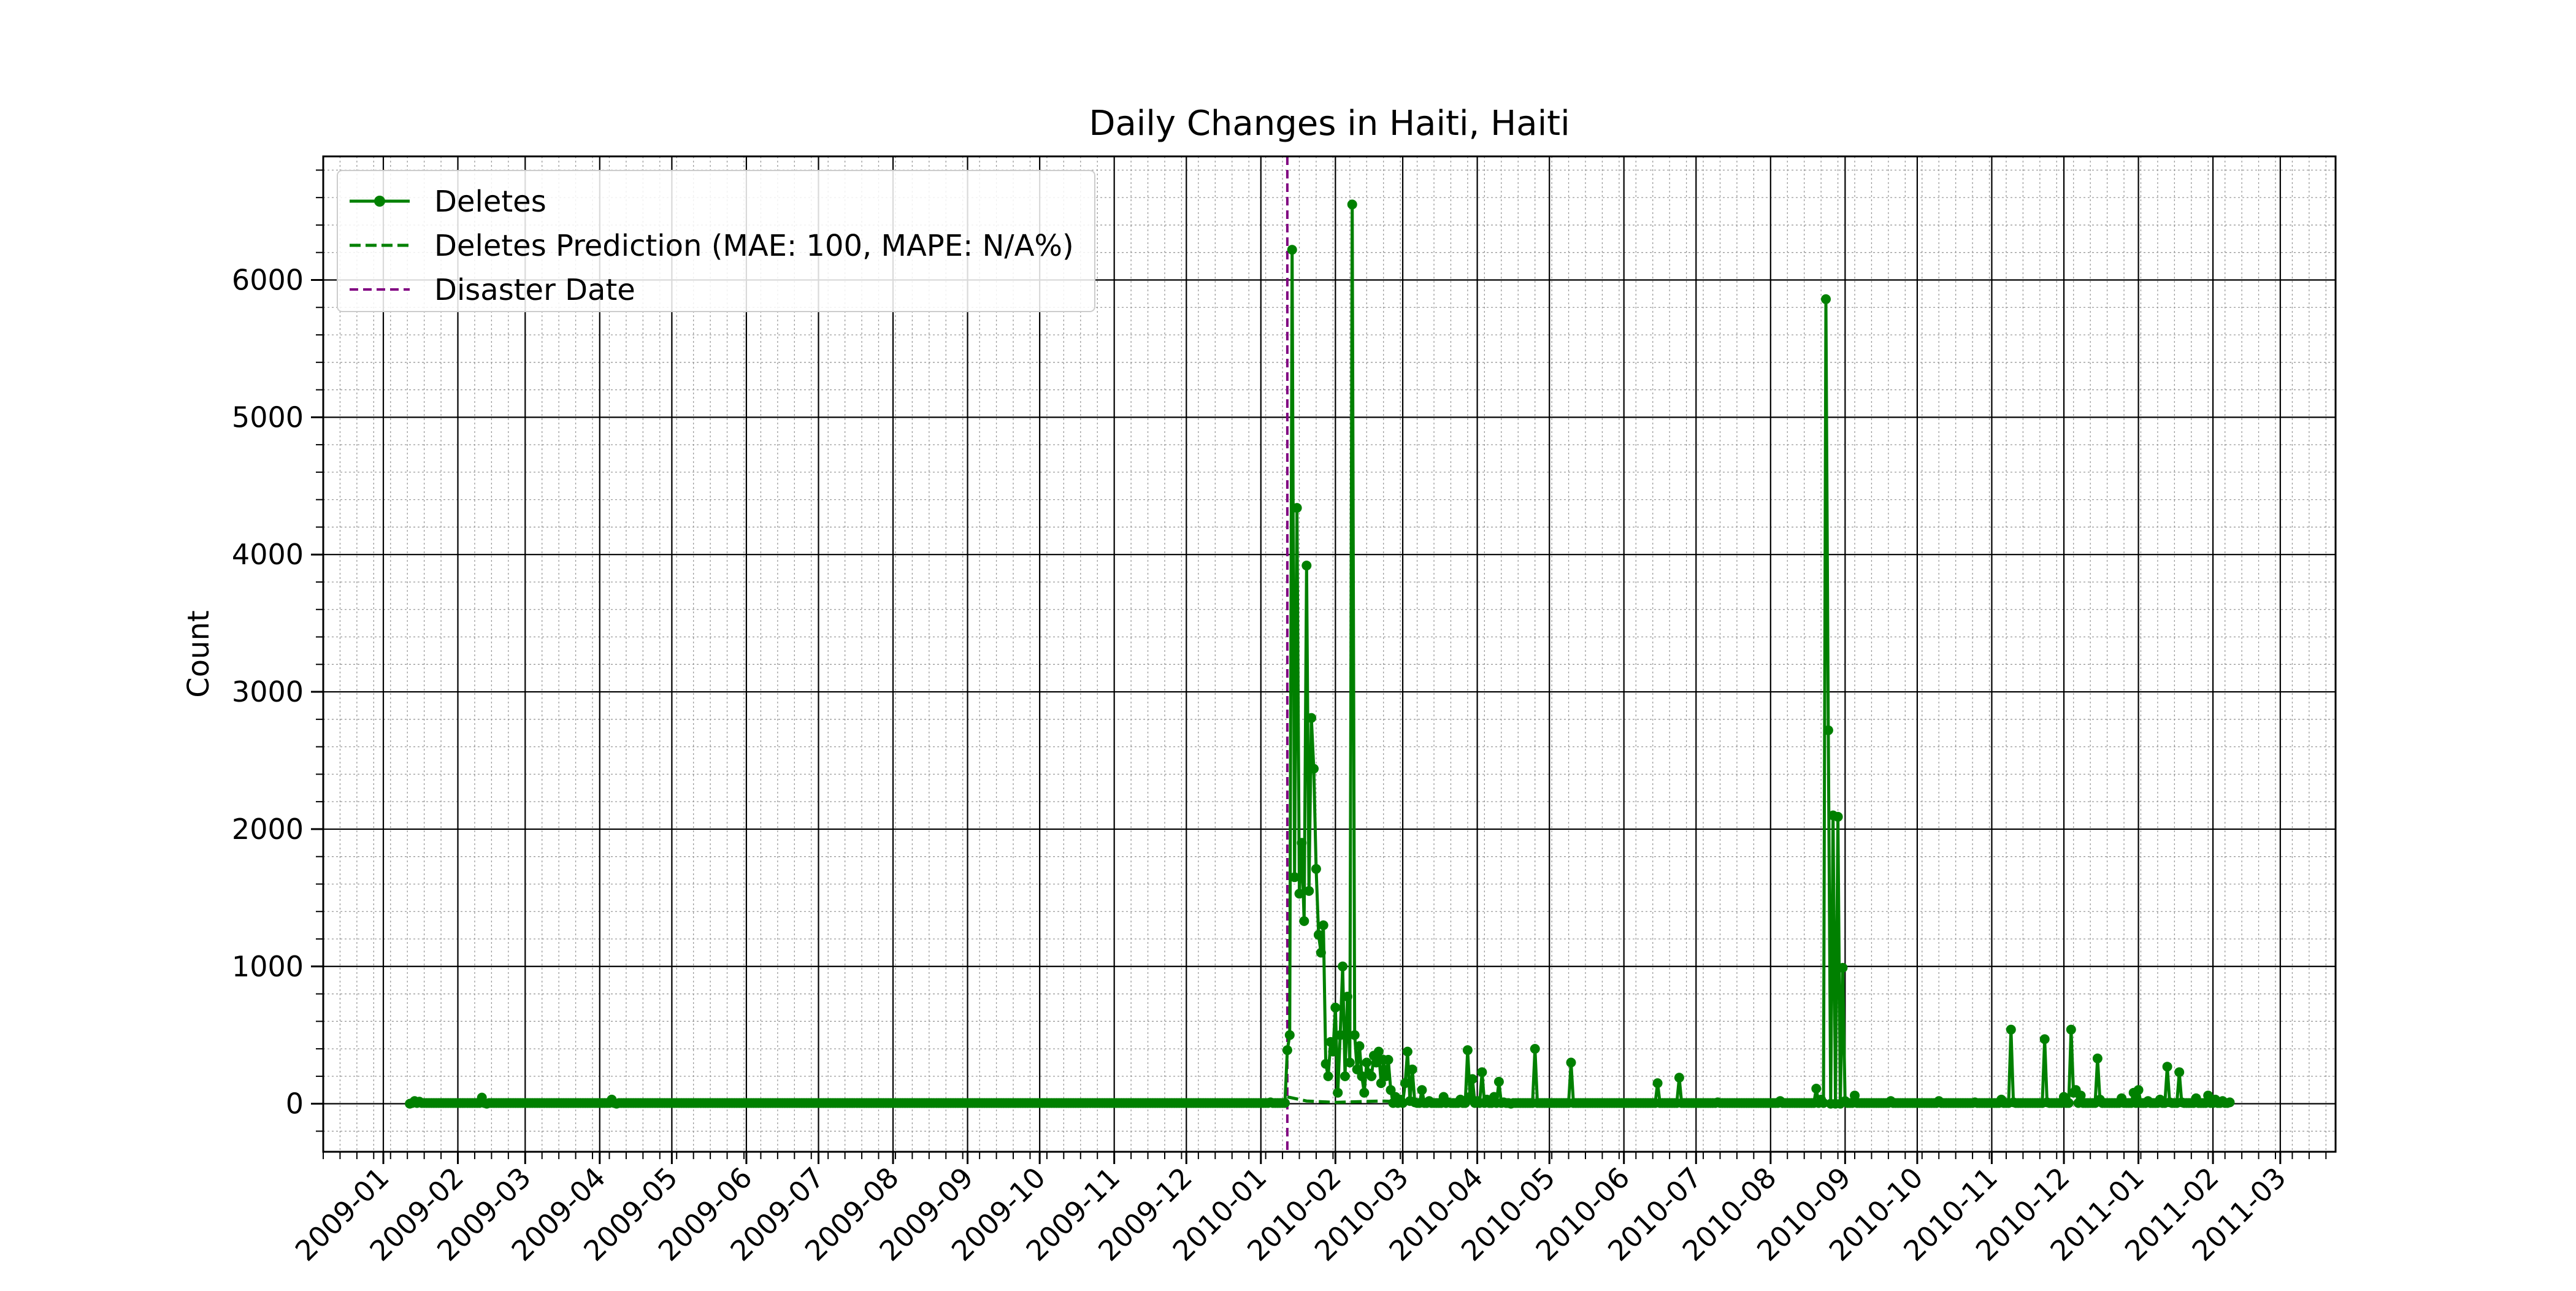 The width and height of the screenshot is (2576, 1291). What do you see at coordinates (1329, 124) in the screenshot?
I see `chart-title: Daily Changes in Haiti, Haiti` at bounding box center [1329, 124].